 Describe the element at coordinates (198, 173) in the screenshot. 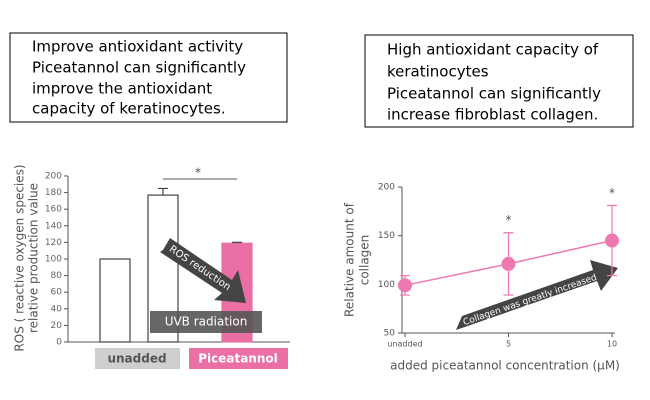

I see `comparison-label: *` at that location.